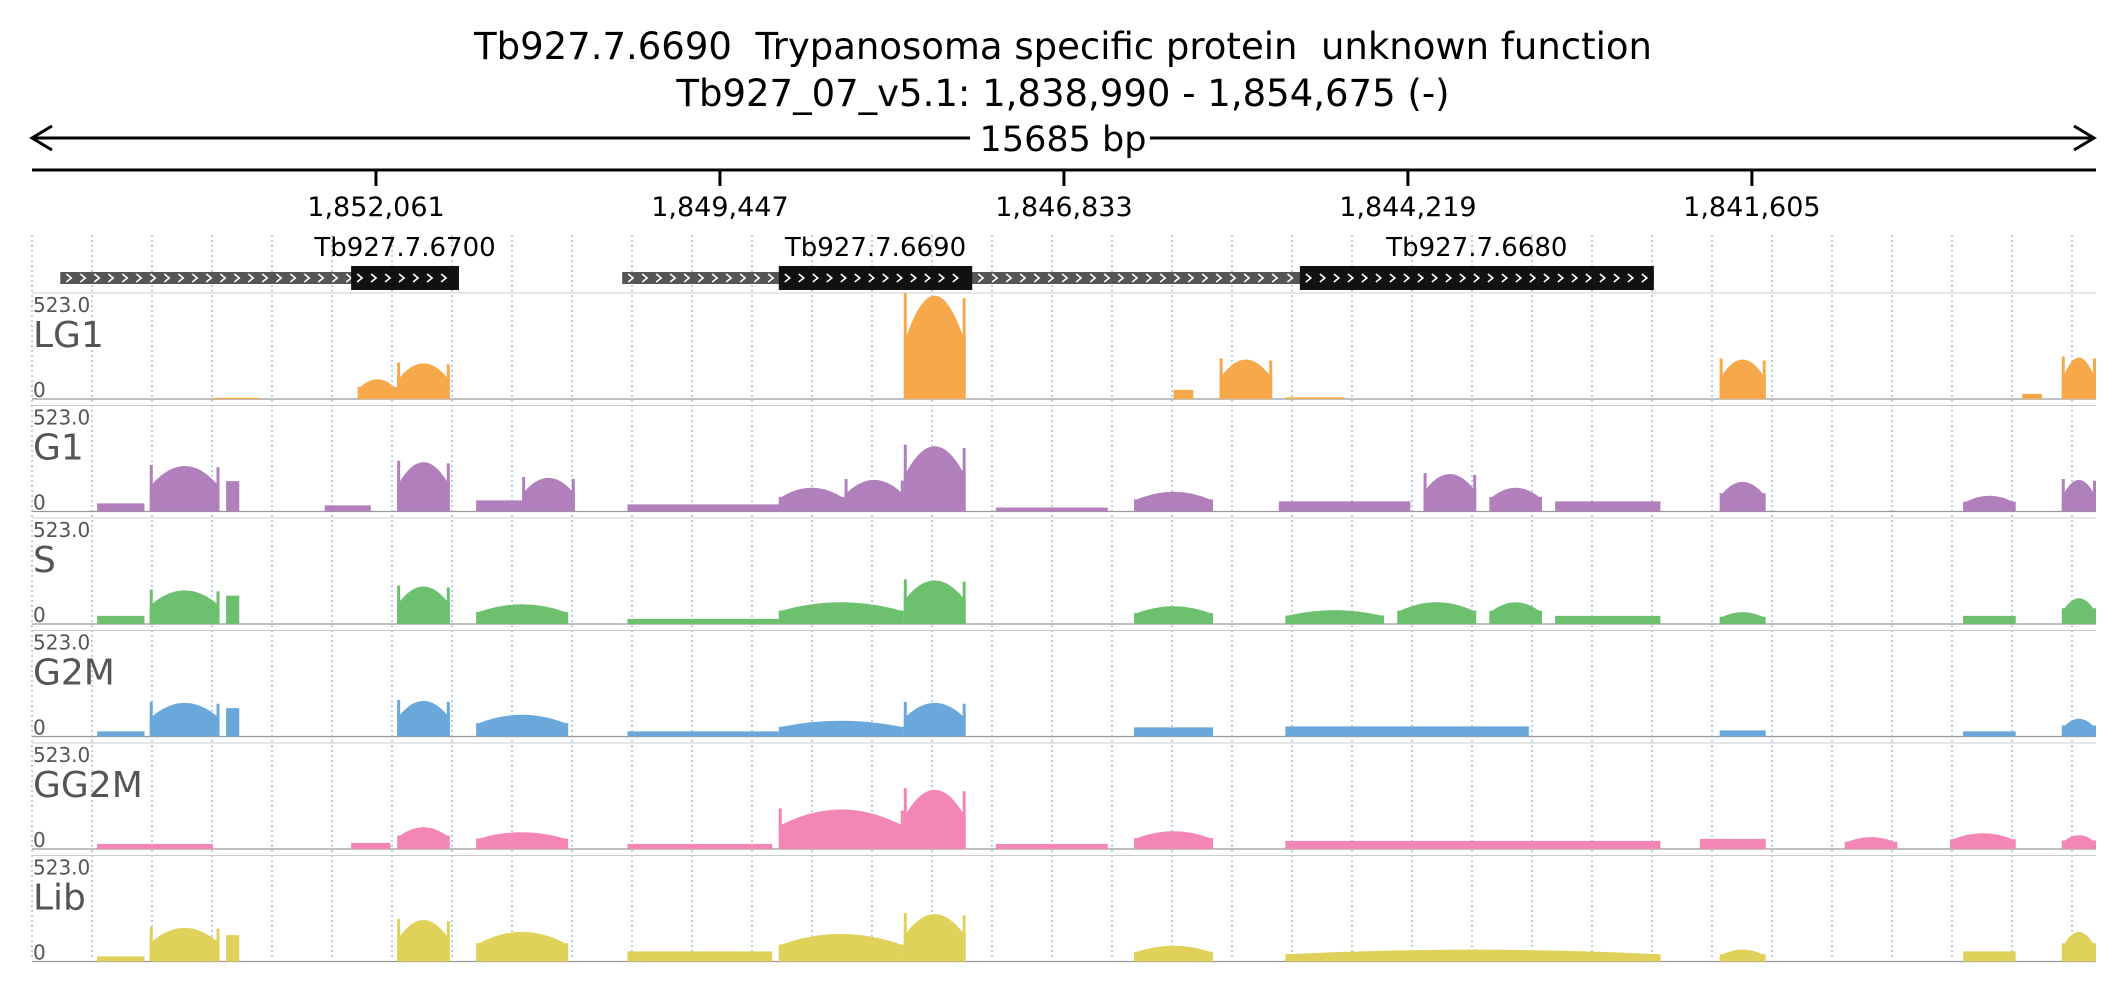  Describe the element at coordinates (875, 248) in the screenshot. I see `gene-label: Tb927.7.6690` at that location.